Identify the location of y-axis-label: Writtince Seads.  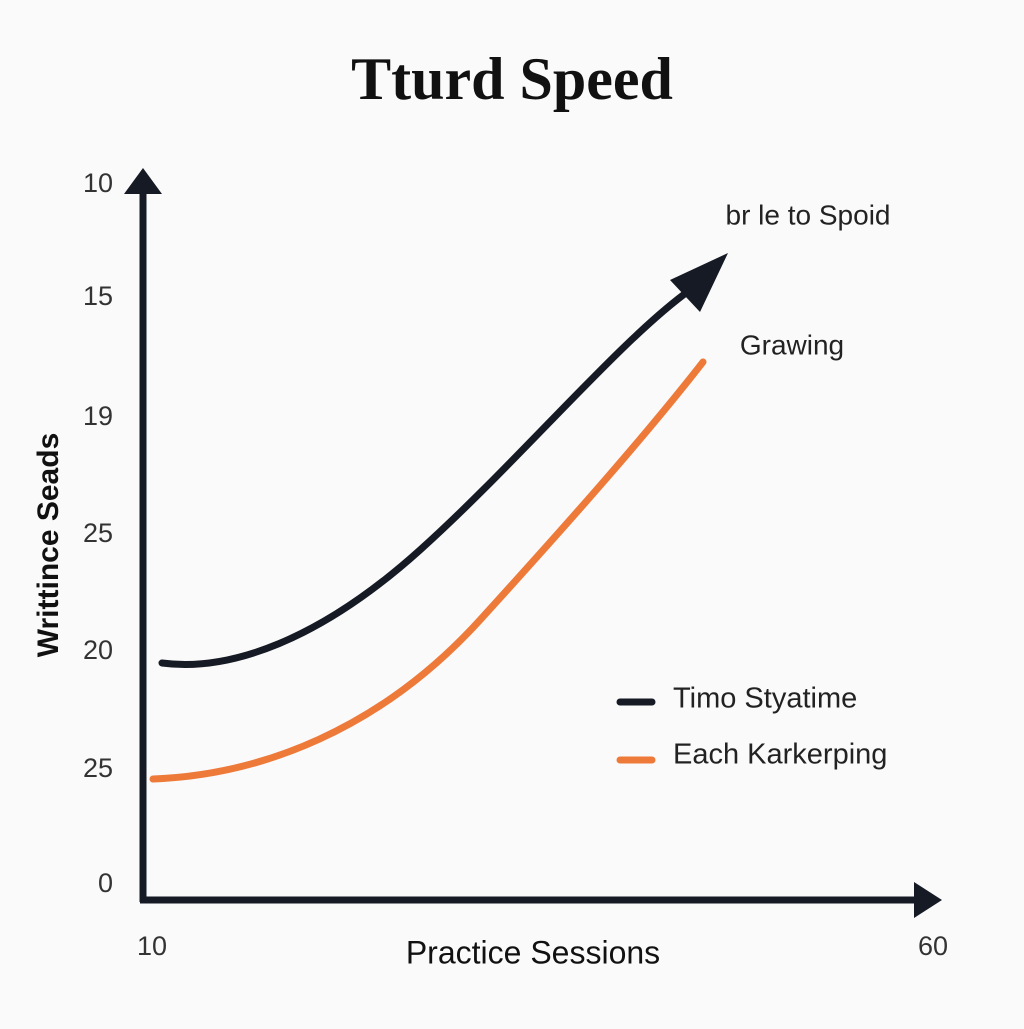
(48, 545).